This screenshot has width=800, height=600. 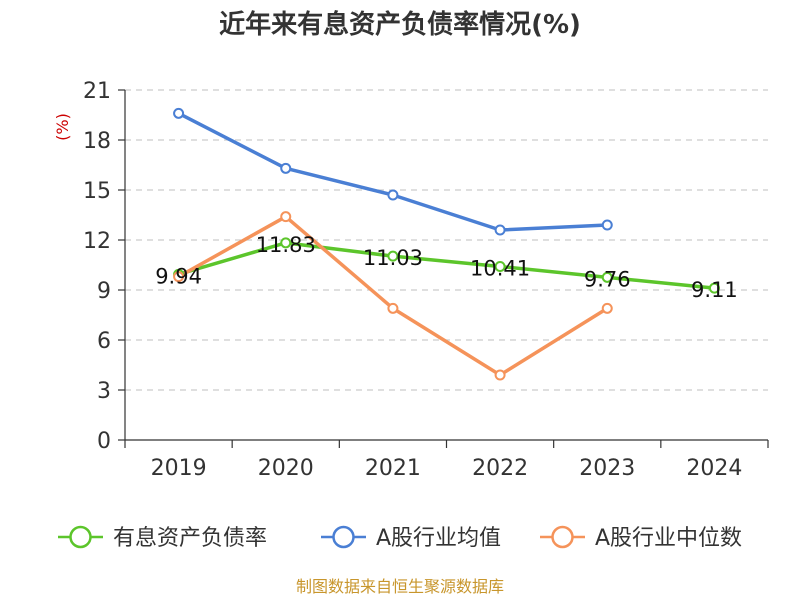 What do you see at coordinates (62, 127) in the screenshot?
I see `y-axis-unit: (%)` at bounding box center [62, 127].